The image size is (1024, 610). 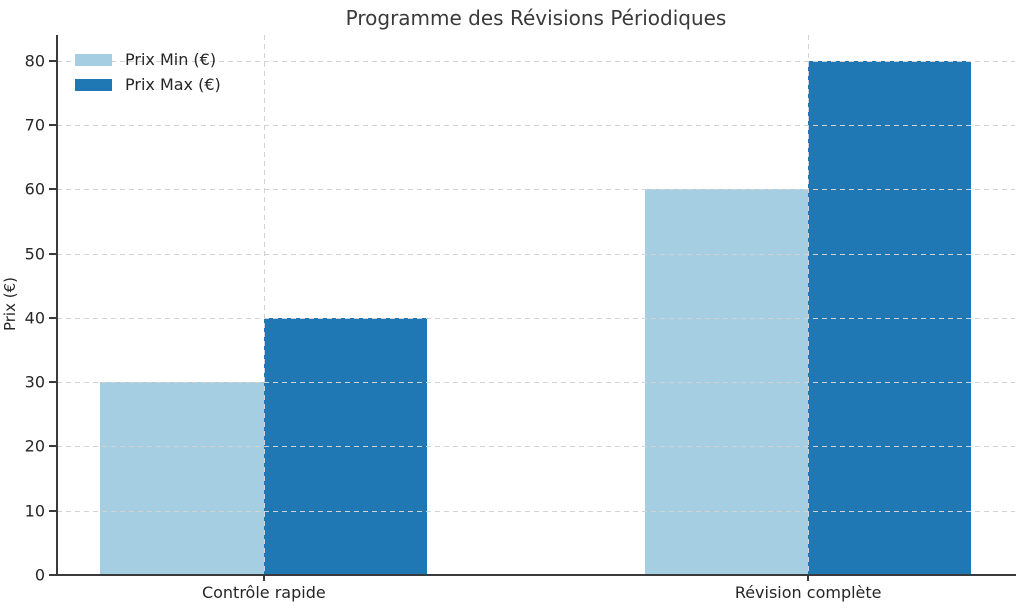 What do you see at coordinates (536, 18) in the screenshot?
I see `chart-title: Programme des Révisions Périodiques` at bounding box center [536, 18].